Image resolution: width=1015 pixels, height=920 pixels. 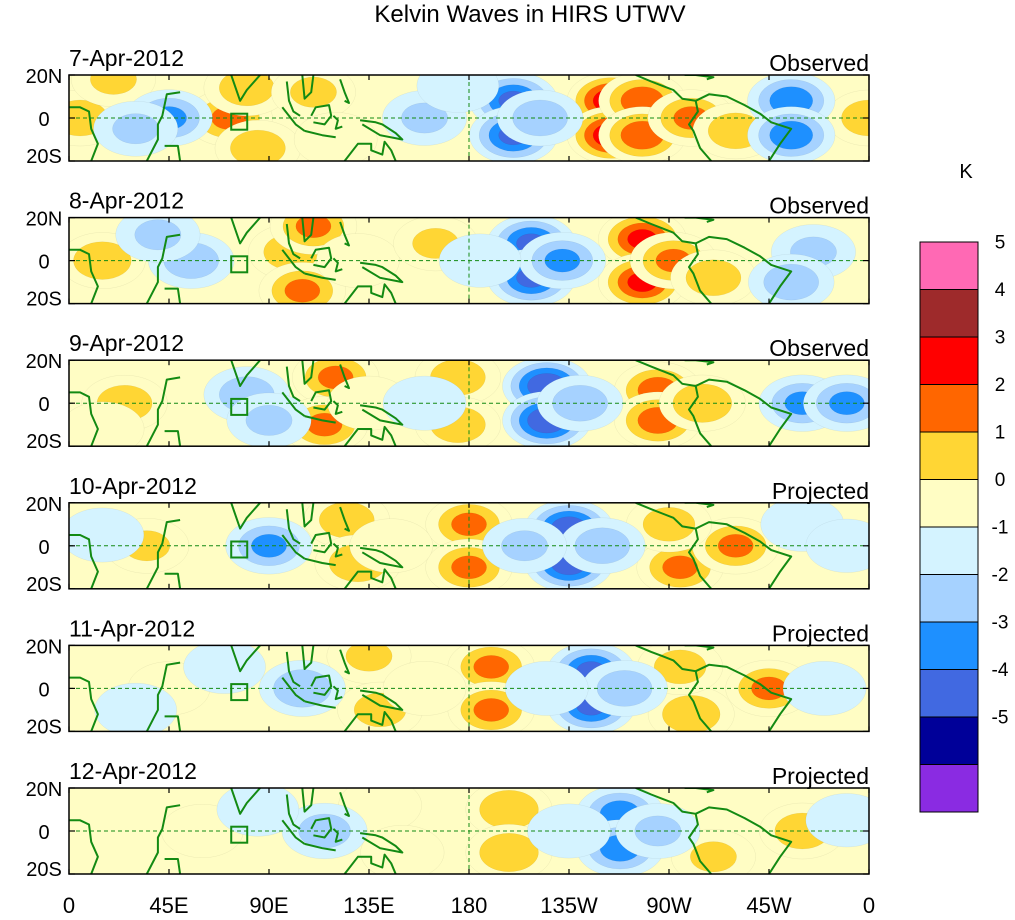 What do you see at coordinates (964, 487) in the screenshot?
I see `colorbar: K 5 4 3 2 1 0 -1 -2 -3 -4 -5` at bounding box center [964, 487].